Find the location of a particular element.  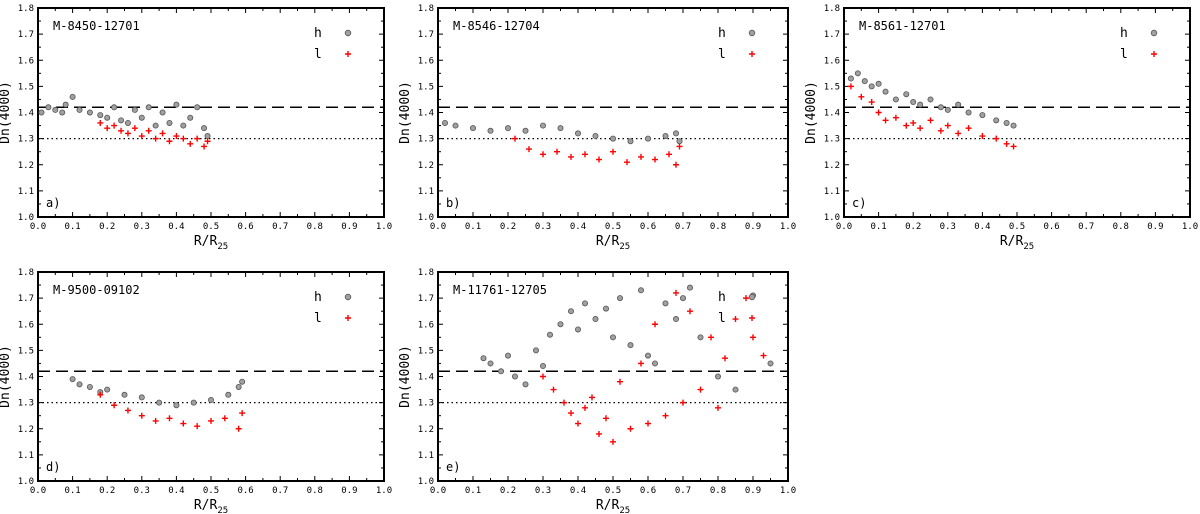

x-tick-label: 0.2 is located at coordinates (107, 491).